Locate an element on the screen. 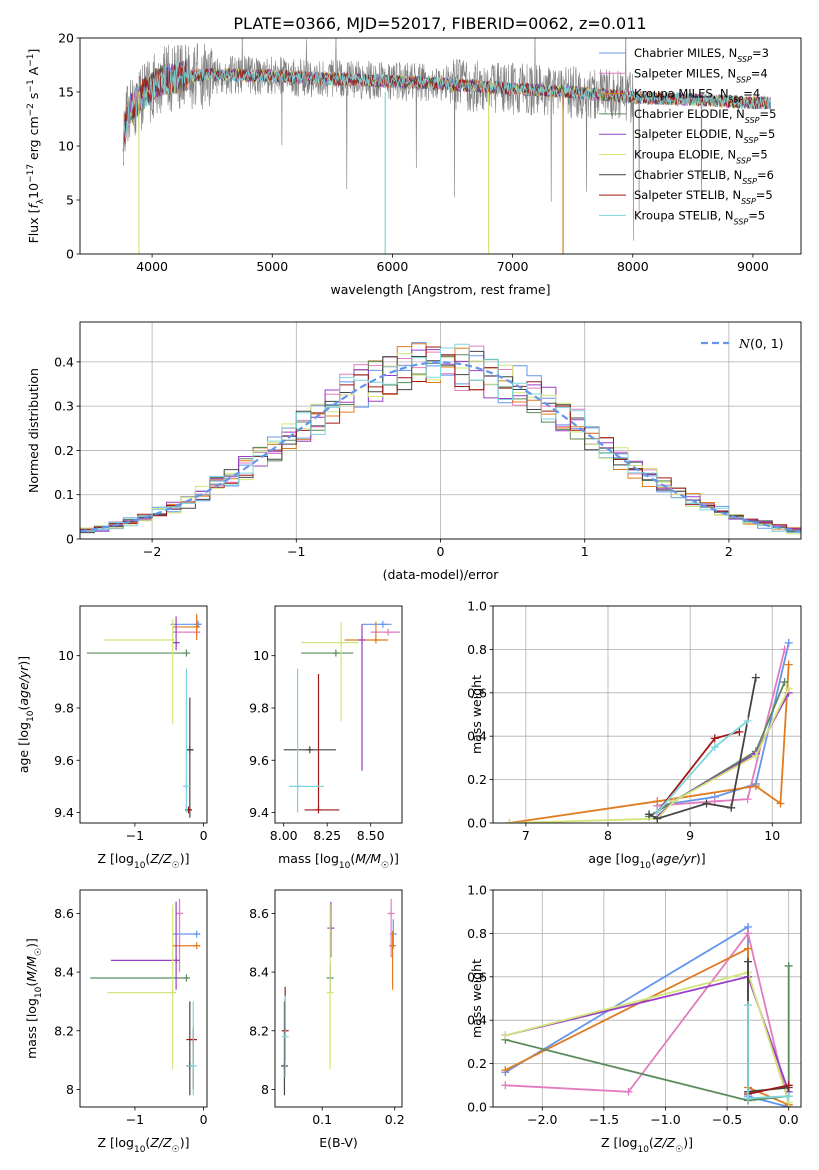 This screenshot has height=1170, width=819. series-kroupa-miles is located at coordinates (649, 741).